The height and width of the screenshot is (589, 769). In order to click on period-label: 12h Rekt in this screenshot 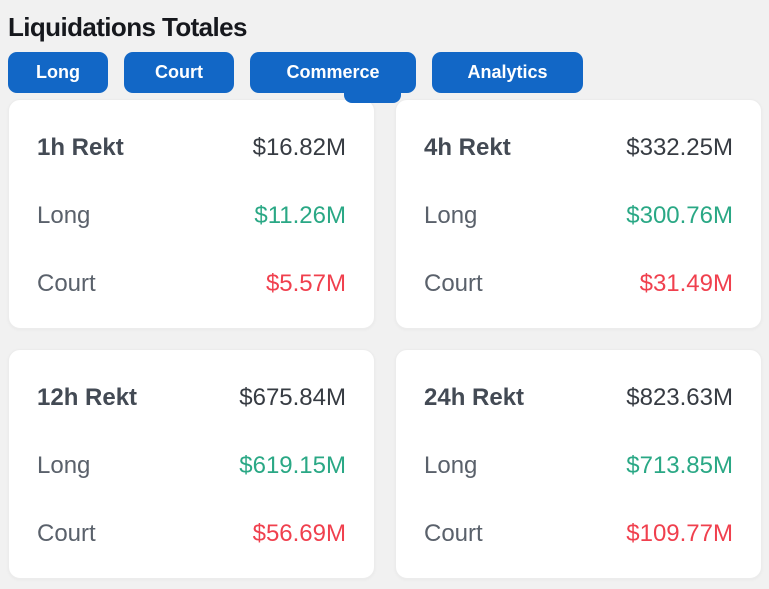, I will do `click(87, 397)`.